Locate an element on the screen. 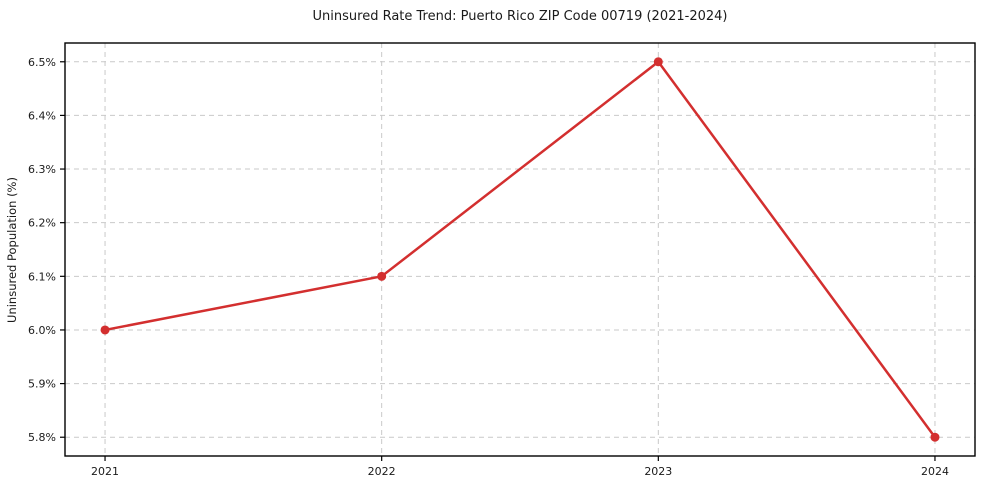  y-tick-label: 6.1% is located at coordinates (42, 276).